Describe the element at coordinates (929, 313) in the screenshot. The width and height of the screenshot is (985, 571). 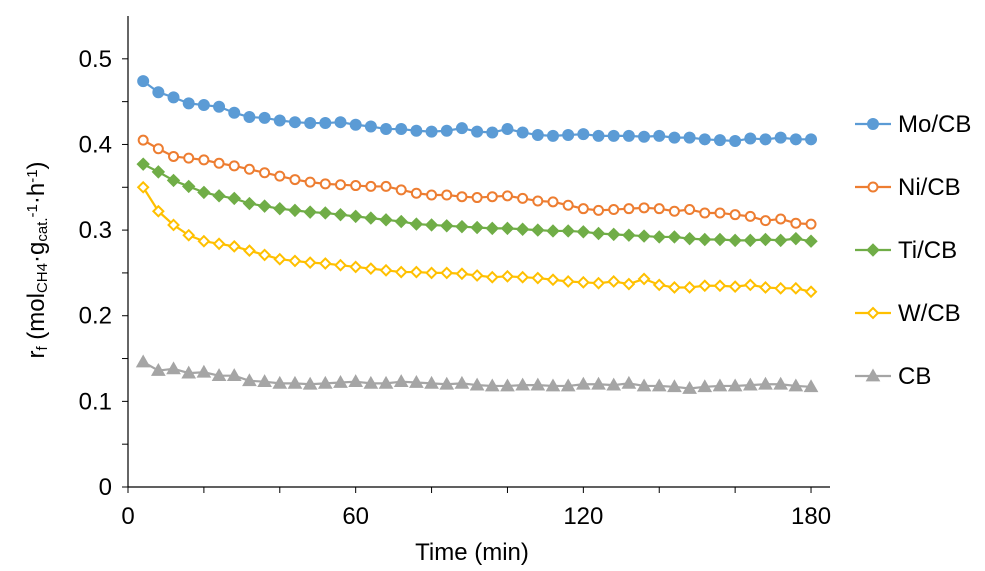
I see `legend-label: W/CB` at that location.